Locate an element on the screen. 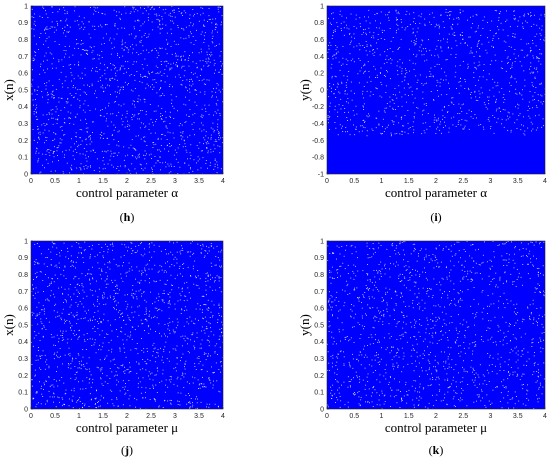 Image resolution: width=550 pixels, height=458 pixels. y-axis-label: x(n) is located at coordinates (8, 325).